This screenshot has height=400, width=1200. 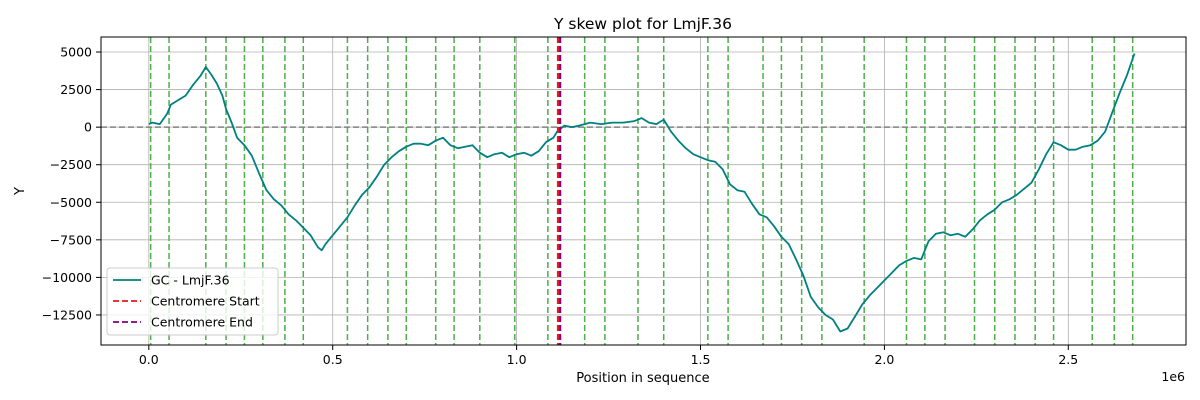 I want to click on x-tick-label: 0.0, so click(x=149, y=359).